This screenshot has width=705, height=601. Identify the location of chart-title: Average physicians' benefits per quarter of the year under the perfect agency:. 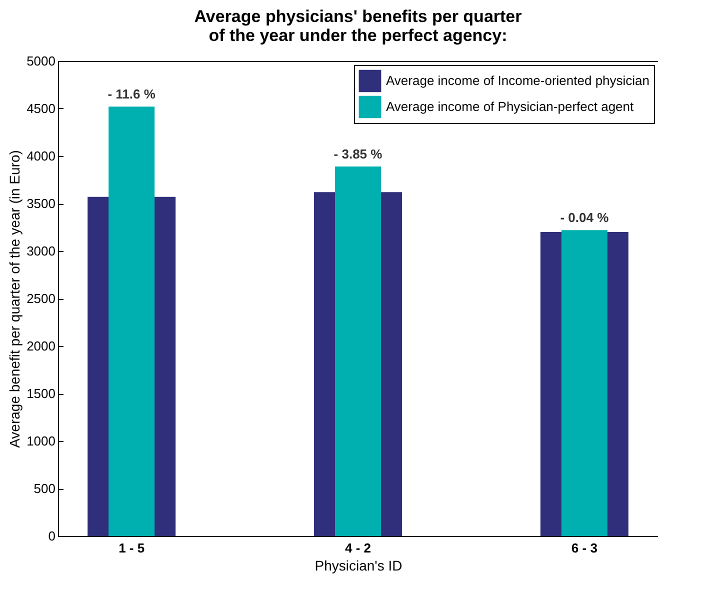
(358, 26).